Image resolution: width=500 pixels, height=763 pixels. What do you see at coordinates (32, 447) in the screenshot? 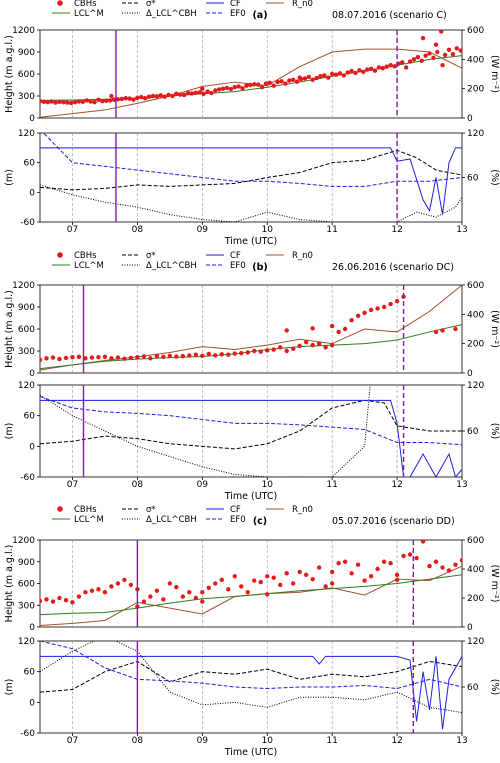
I see `bottom-ytick-label: 0` at bounding box center [32, 447].